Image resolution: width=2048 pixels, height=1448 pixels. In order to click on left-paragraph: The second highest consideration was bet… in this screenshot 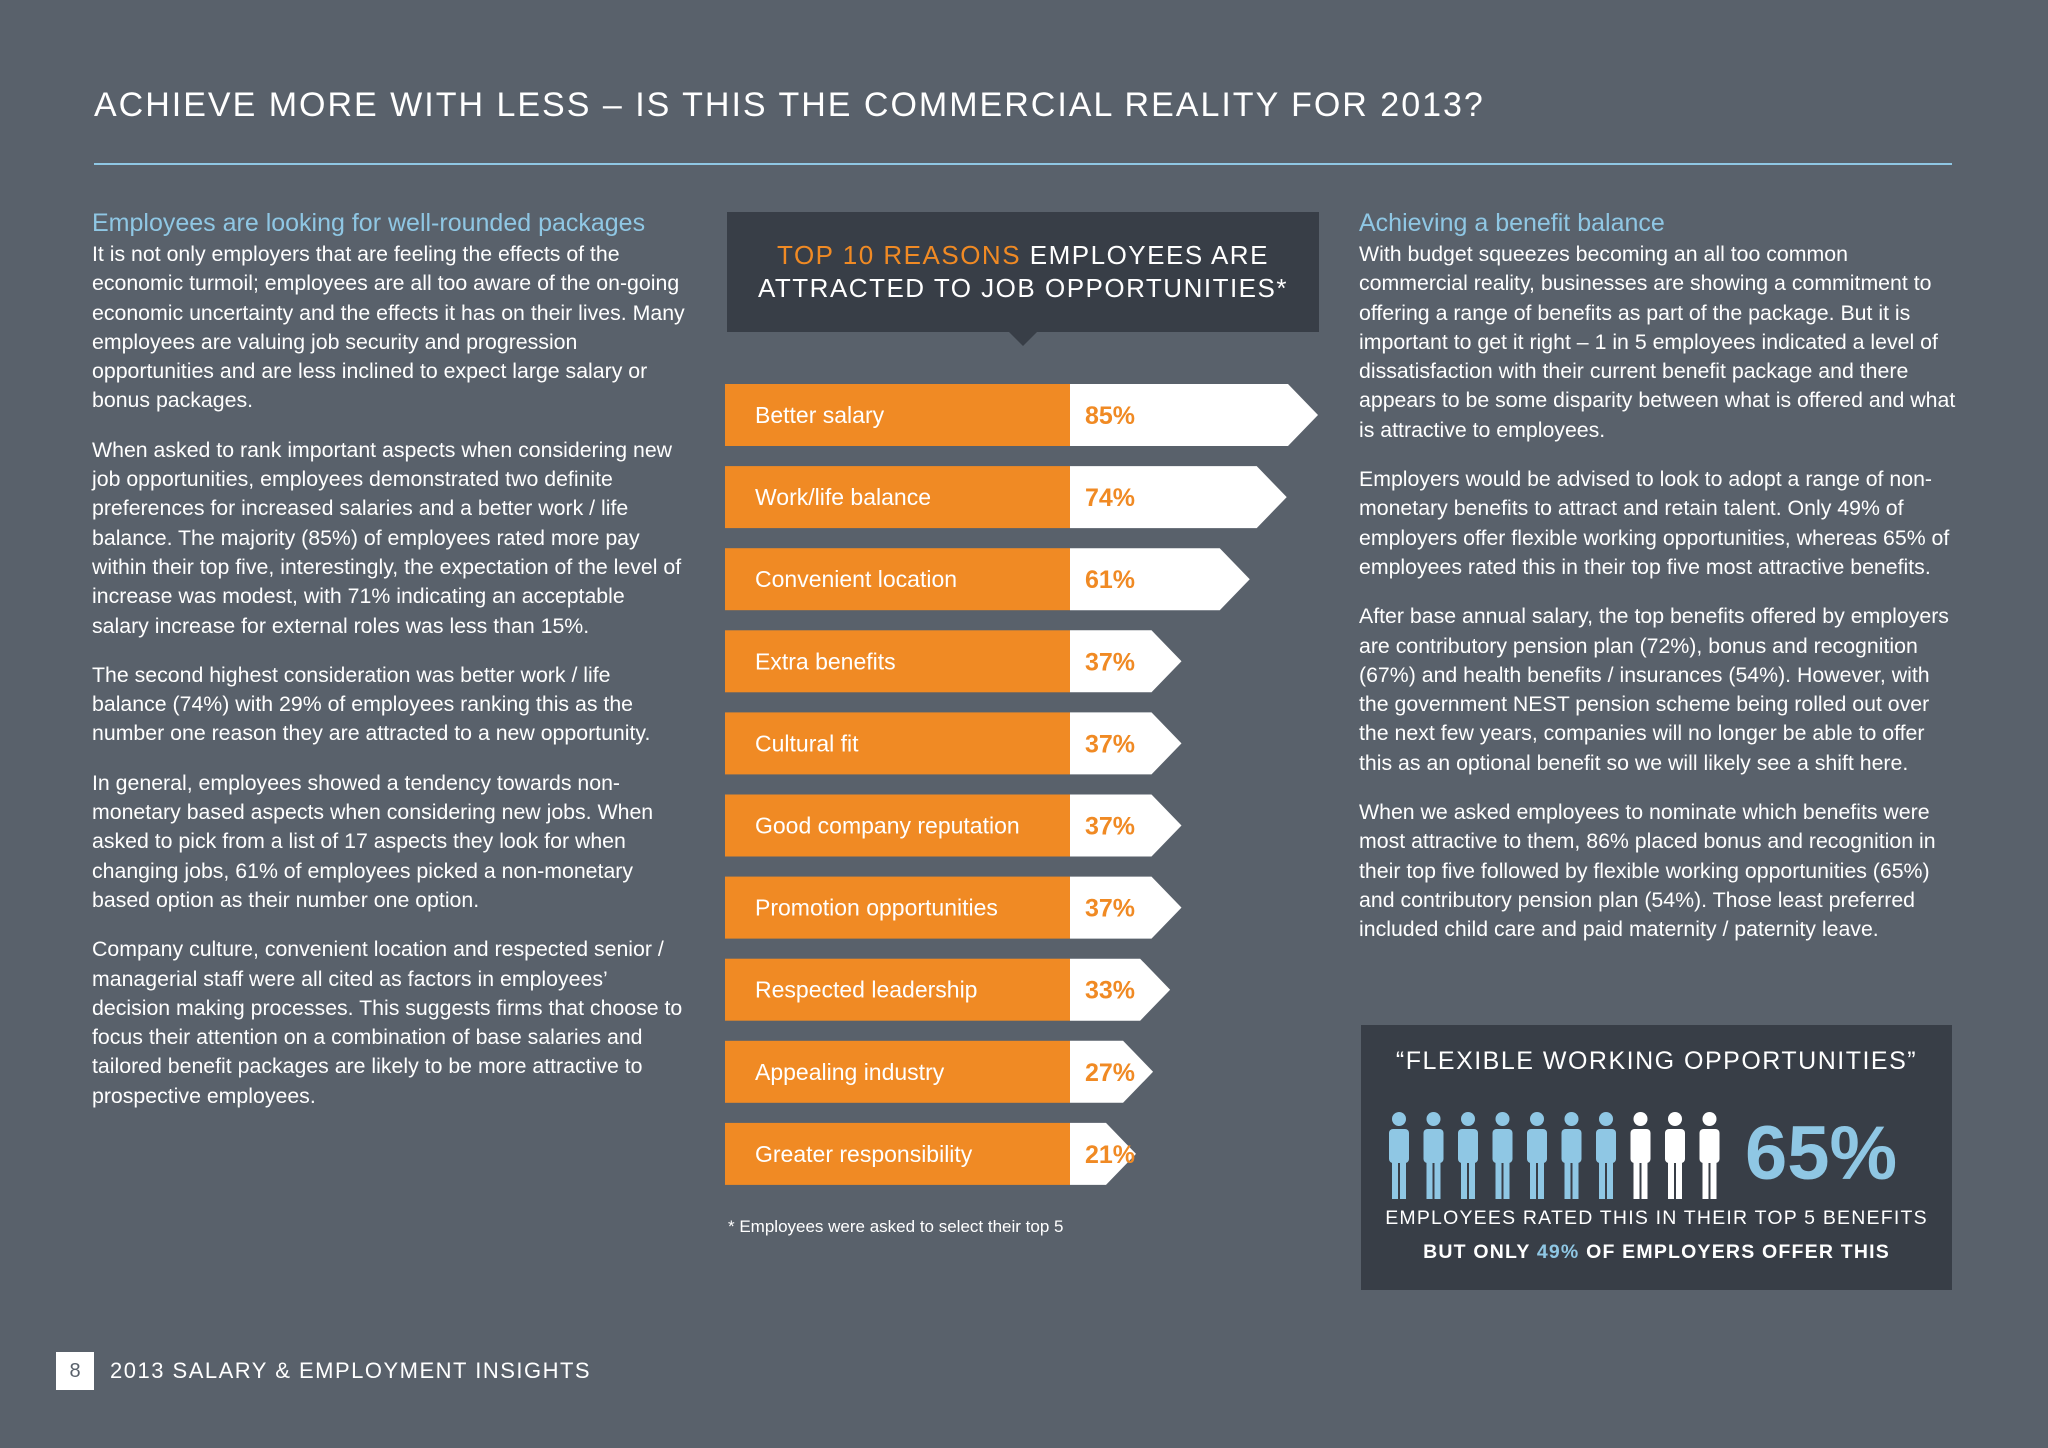, I will do `click(371, 704)`.